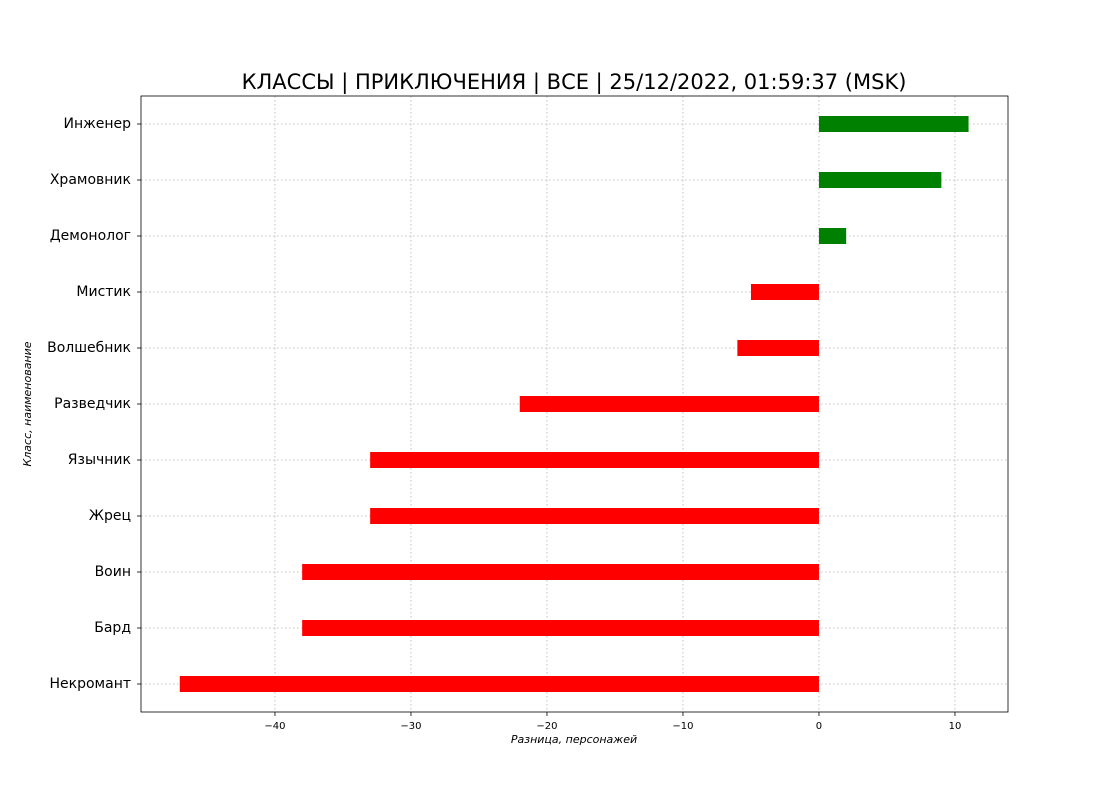 The width and height of the screenshot is (1120, 800). I want to click on y-axis-label: Класс, наименование, so click(27, 403).